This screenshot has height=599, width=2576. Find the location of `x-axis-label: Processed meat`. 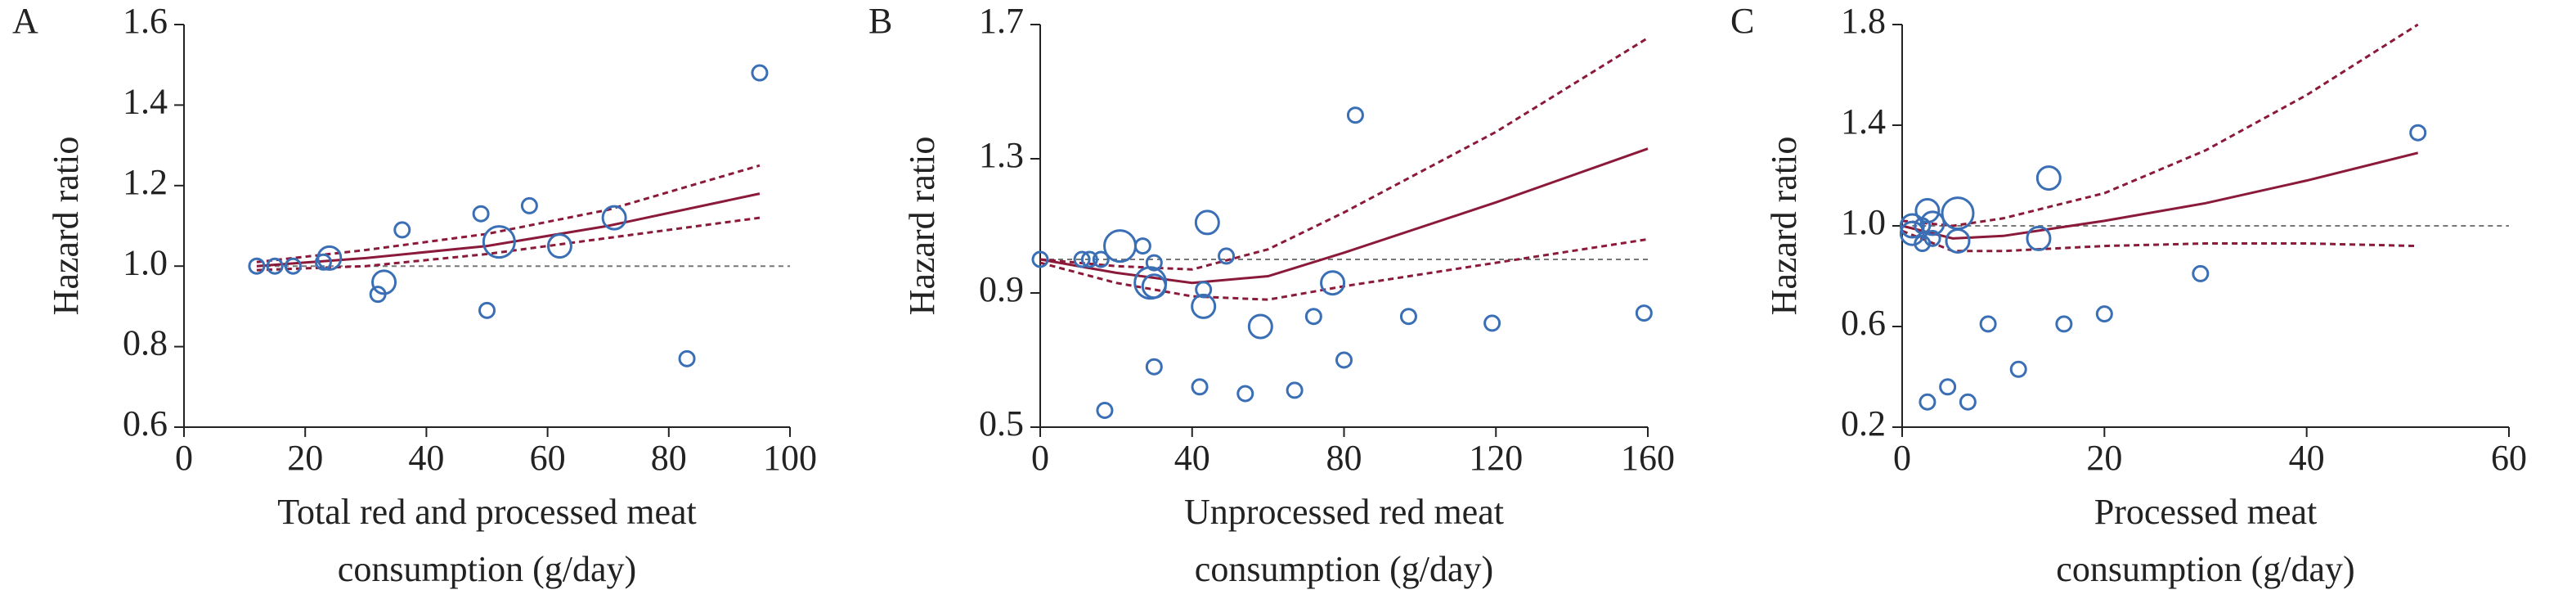

x-axis-label: Processed meat is located at coordinates (2205, 512).